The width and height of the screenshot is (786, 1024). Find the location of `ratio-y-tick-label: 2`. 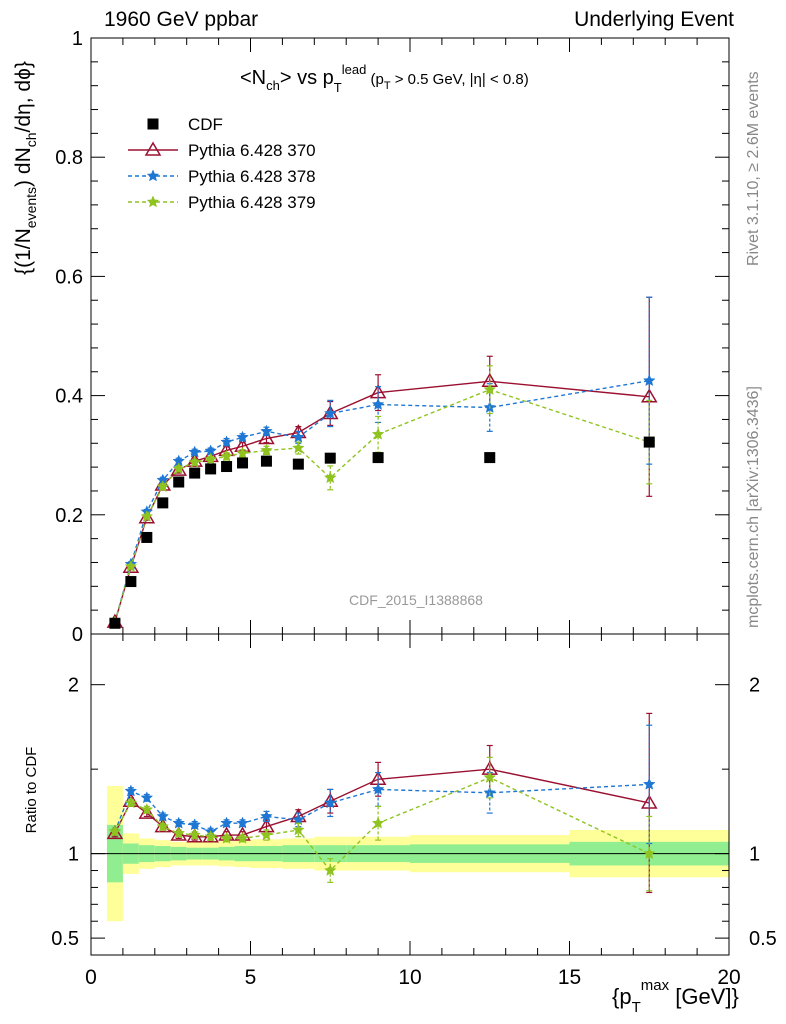

ratio-y-tick-label: 2 is located at coordinates (73, 686).